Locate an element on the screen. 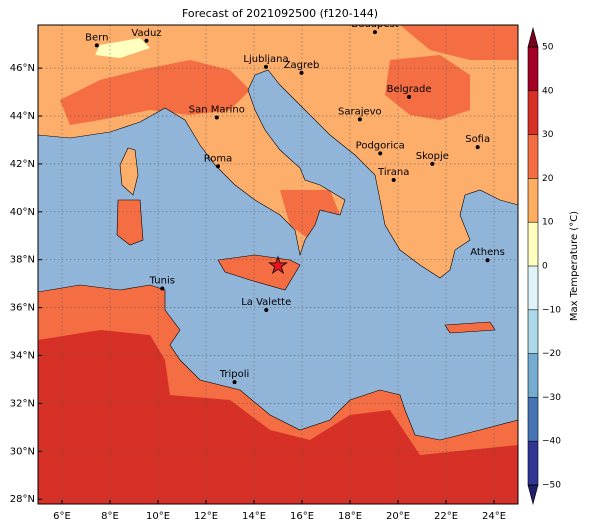 The height and width of the screenshot is (529, 592). colorbar-tick-label: −20 is located at coordinates (551, 354).